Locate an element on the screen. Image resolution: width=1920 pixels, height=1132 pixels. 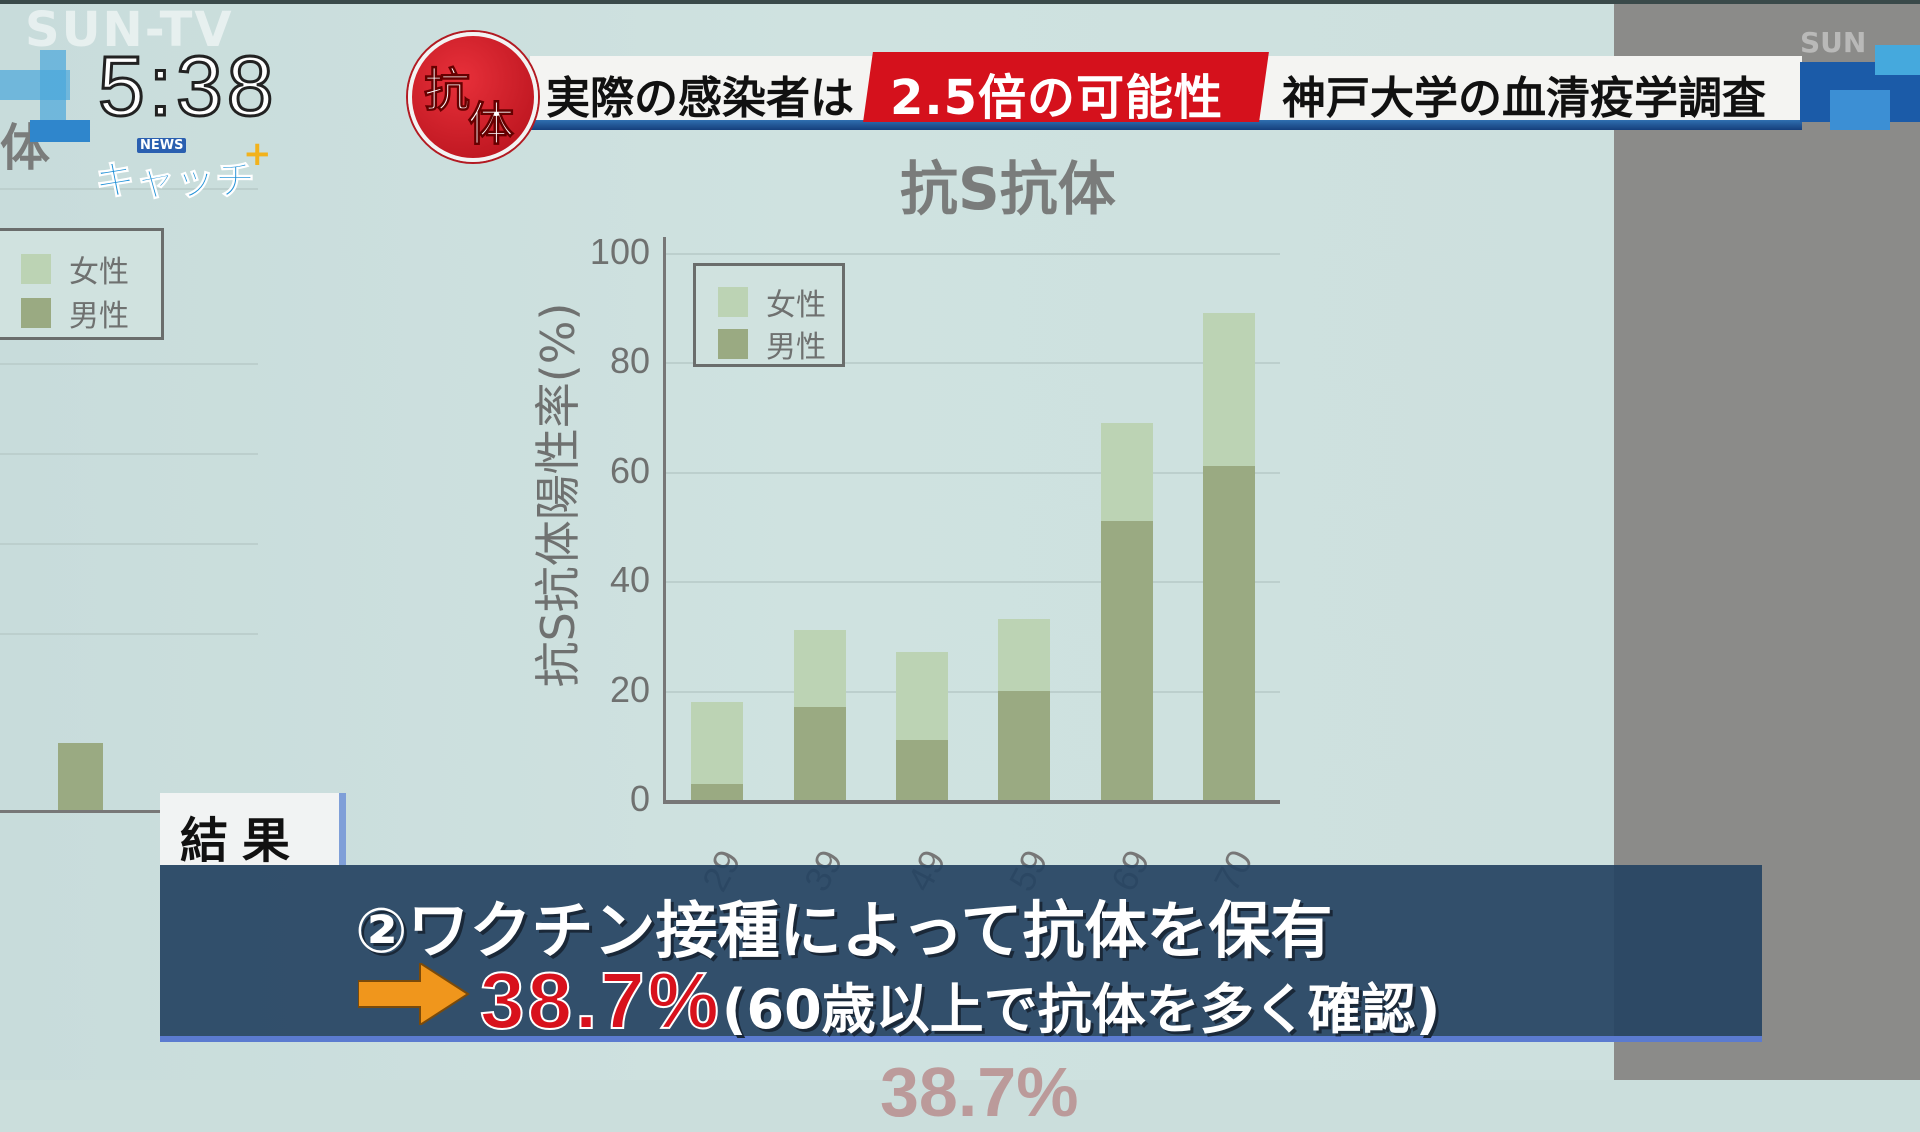
y-tick-label: 60 is located at coordinates (629, 470).